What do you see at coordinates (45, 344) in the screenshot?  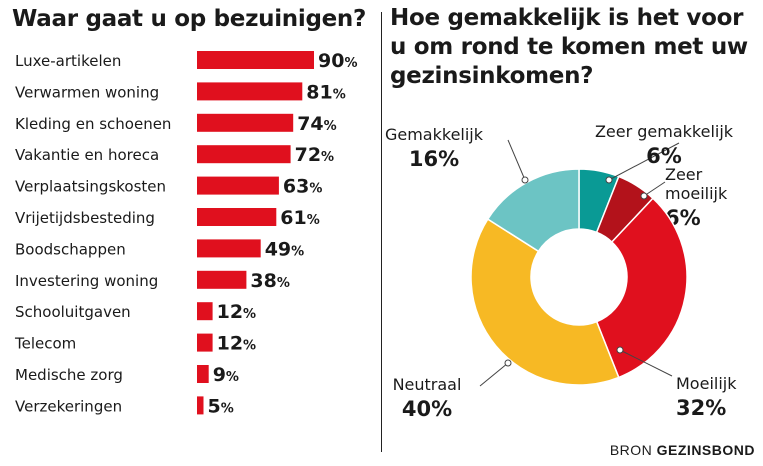 I see `bar-category-label: Telecom` at bounding box center [45, 344].